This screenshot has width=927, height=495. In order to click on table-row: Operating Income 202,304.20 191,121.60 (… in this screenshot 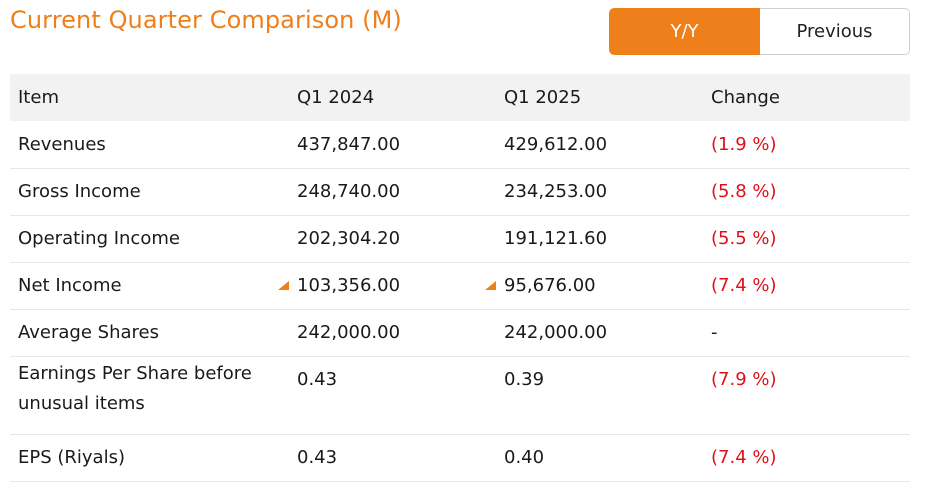, I will do `click(460, 239)`.